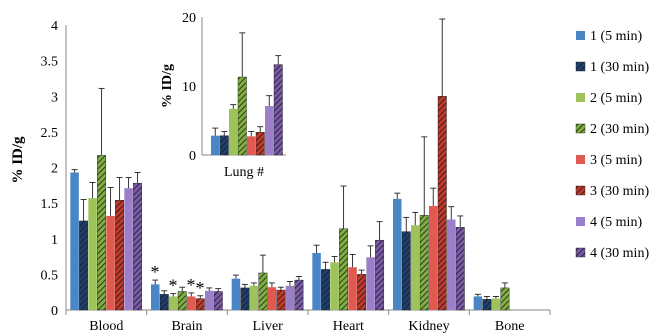 Image resolution: width=654 pixels, height=333 pixels. Describe the element at coordinates (223, 95) in the screenshot. I see `lung-inset: 0 10 20 Lung # % ID/g` at that location.